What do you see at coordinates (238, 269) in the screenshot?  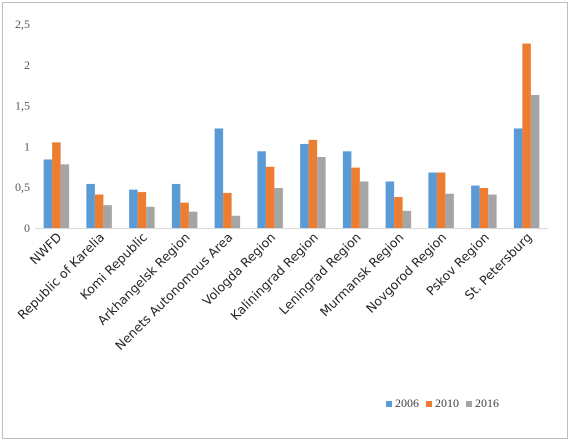 I see `category-label: Vologda Region` at bounding box center [238, 269].